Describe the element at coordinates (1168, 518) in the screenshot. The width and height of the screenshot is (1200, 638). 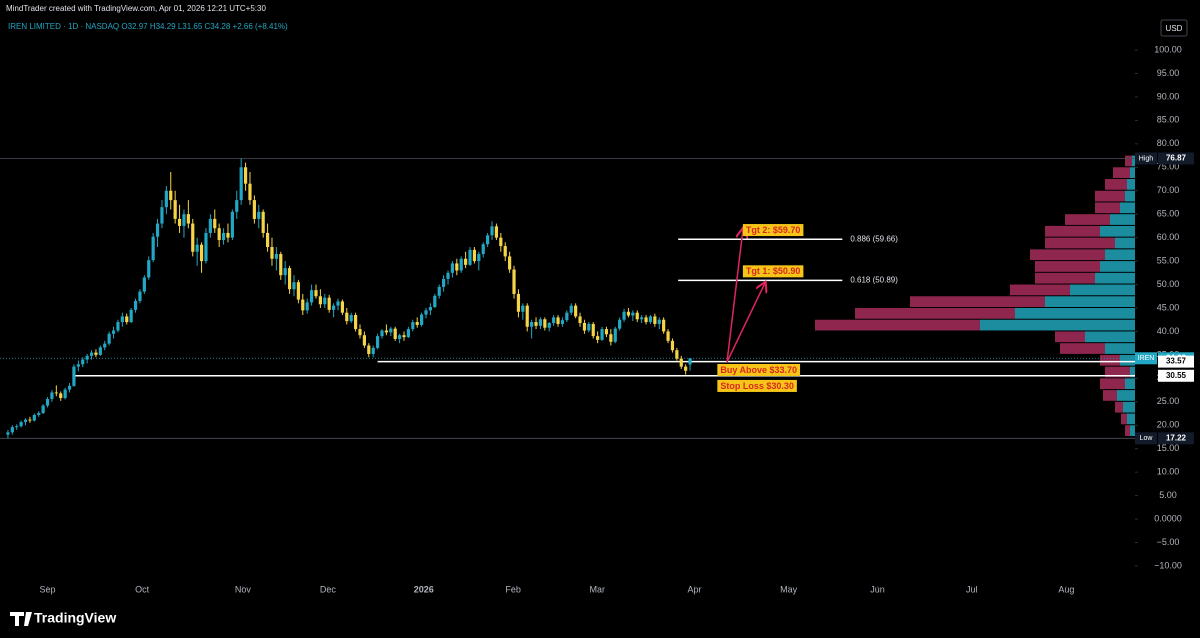
I see `y-tick-label: 0.0000` at that location.